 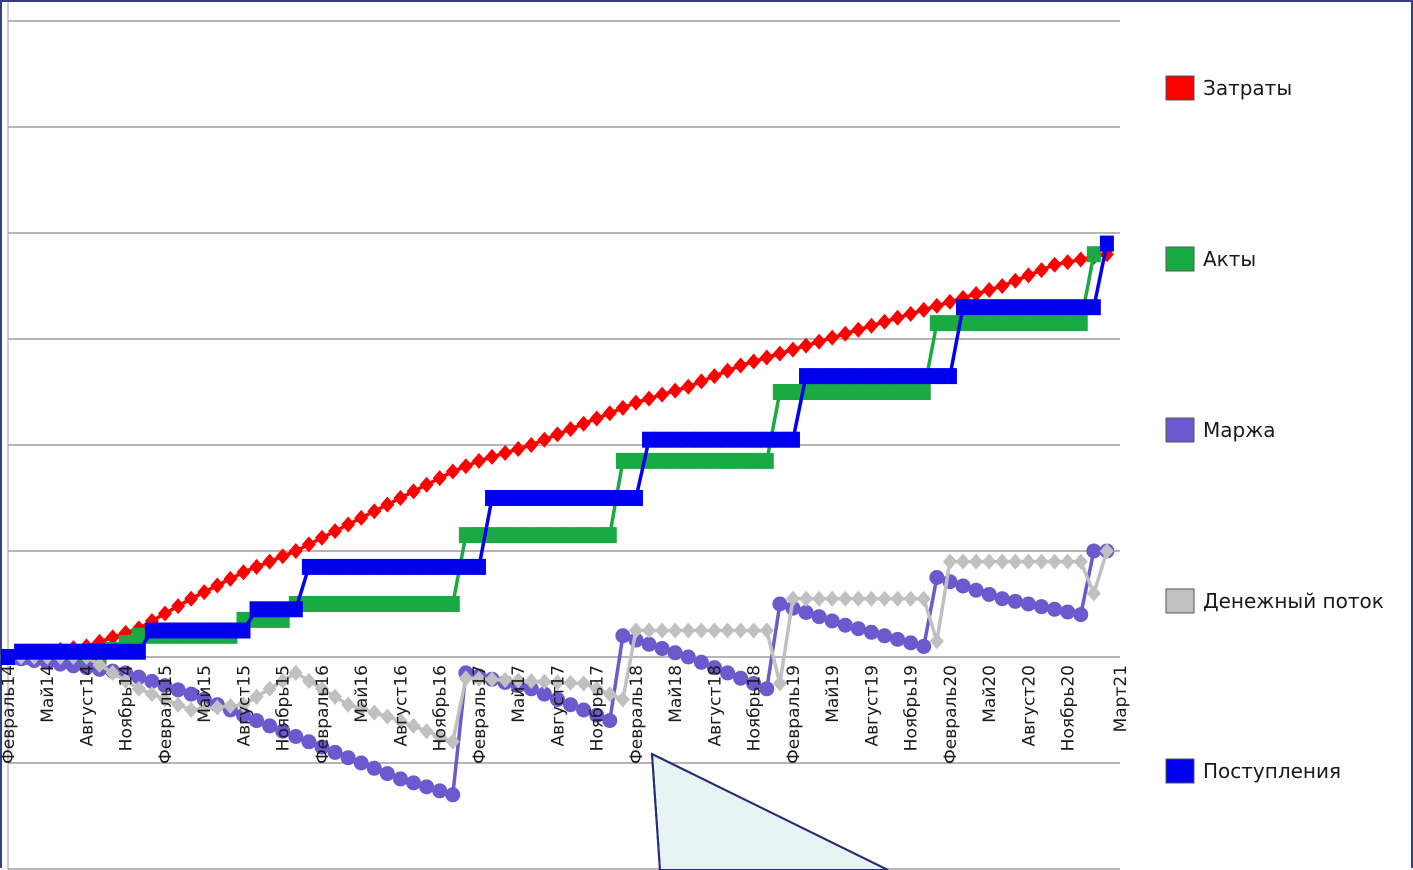 What do you see at coordinates (1121, 698) in the screenshot?
I see `x-tick-label: Март21` at bounding box center [1121, 698].